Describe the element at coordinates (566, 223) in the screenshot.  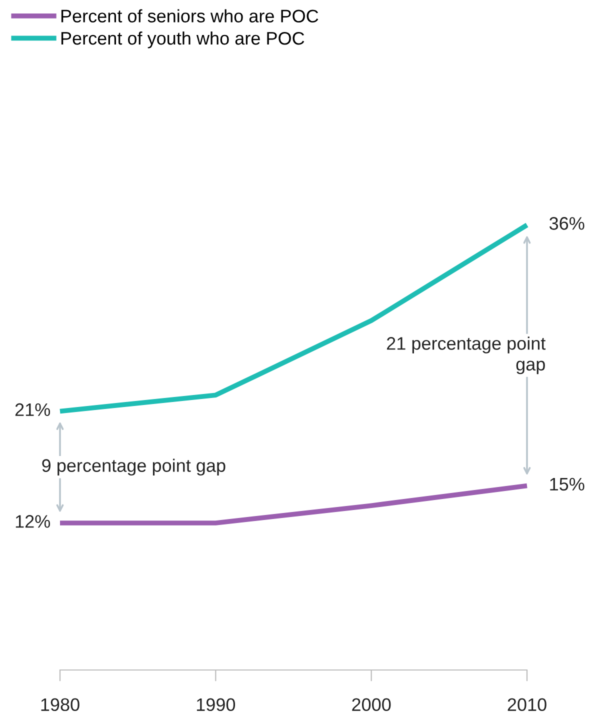
I see `data-label: 36%` at that location.